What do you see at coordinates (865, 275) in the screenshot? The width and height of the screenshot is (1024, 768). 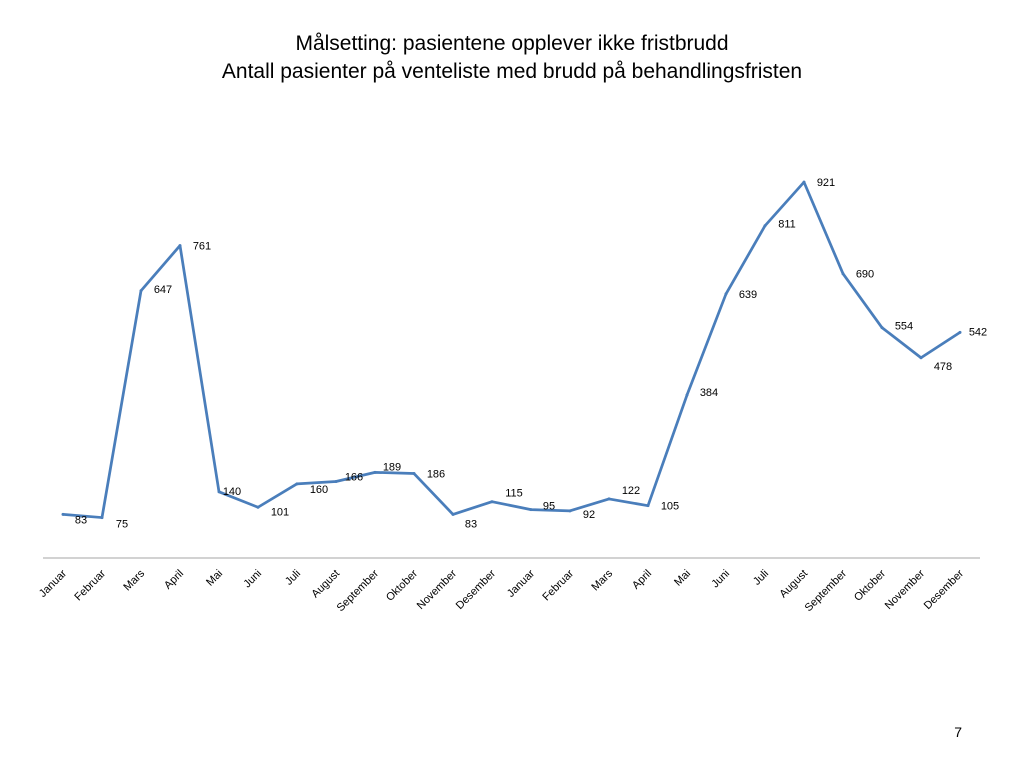 I see `data-label: 690` at bounding box center [865, 275].